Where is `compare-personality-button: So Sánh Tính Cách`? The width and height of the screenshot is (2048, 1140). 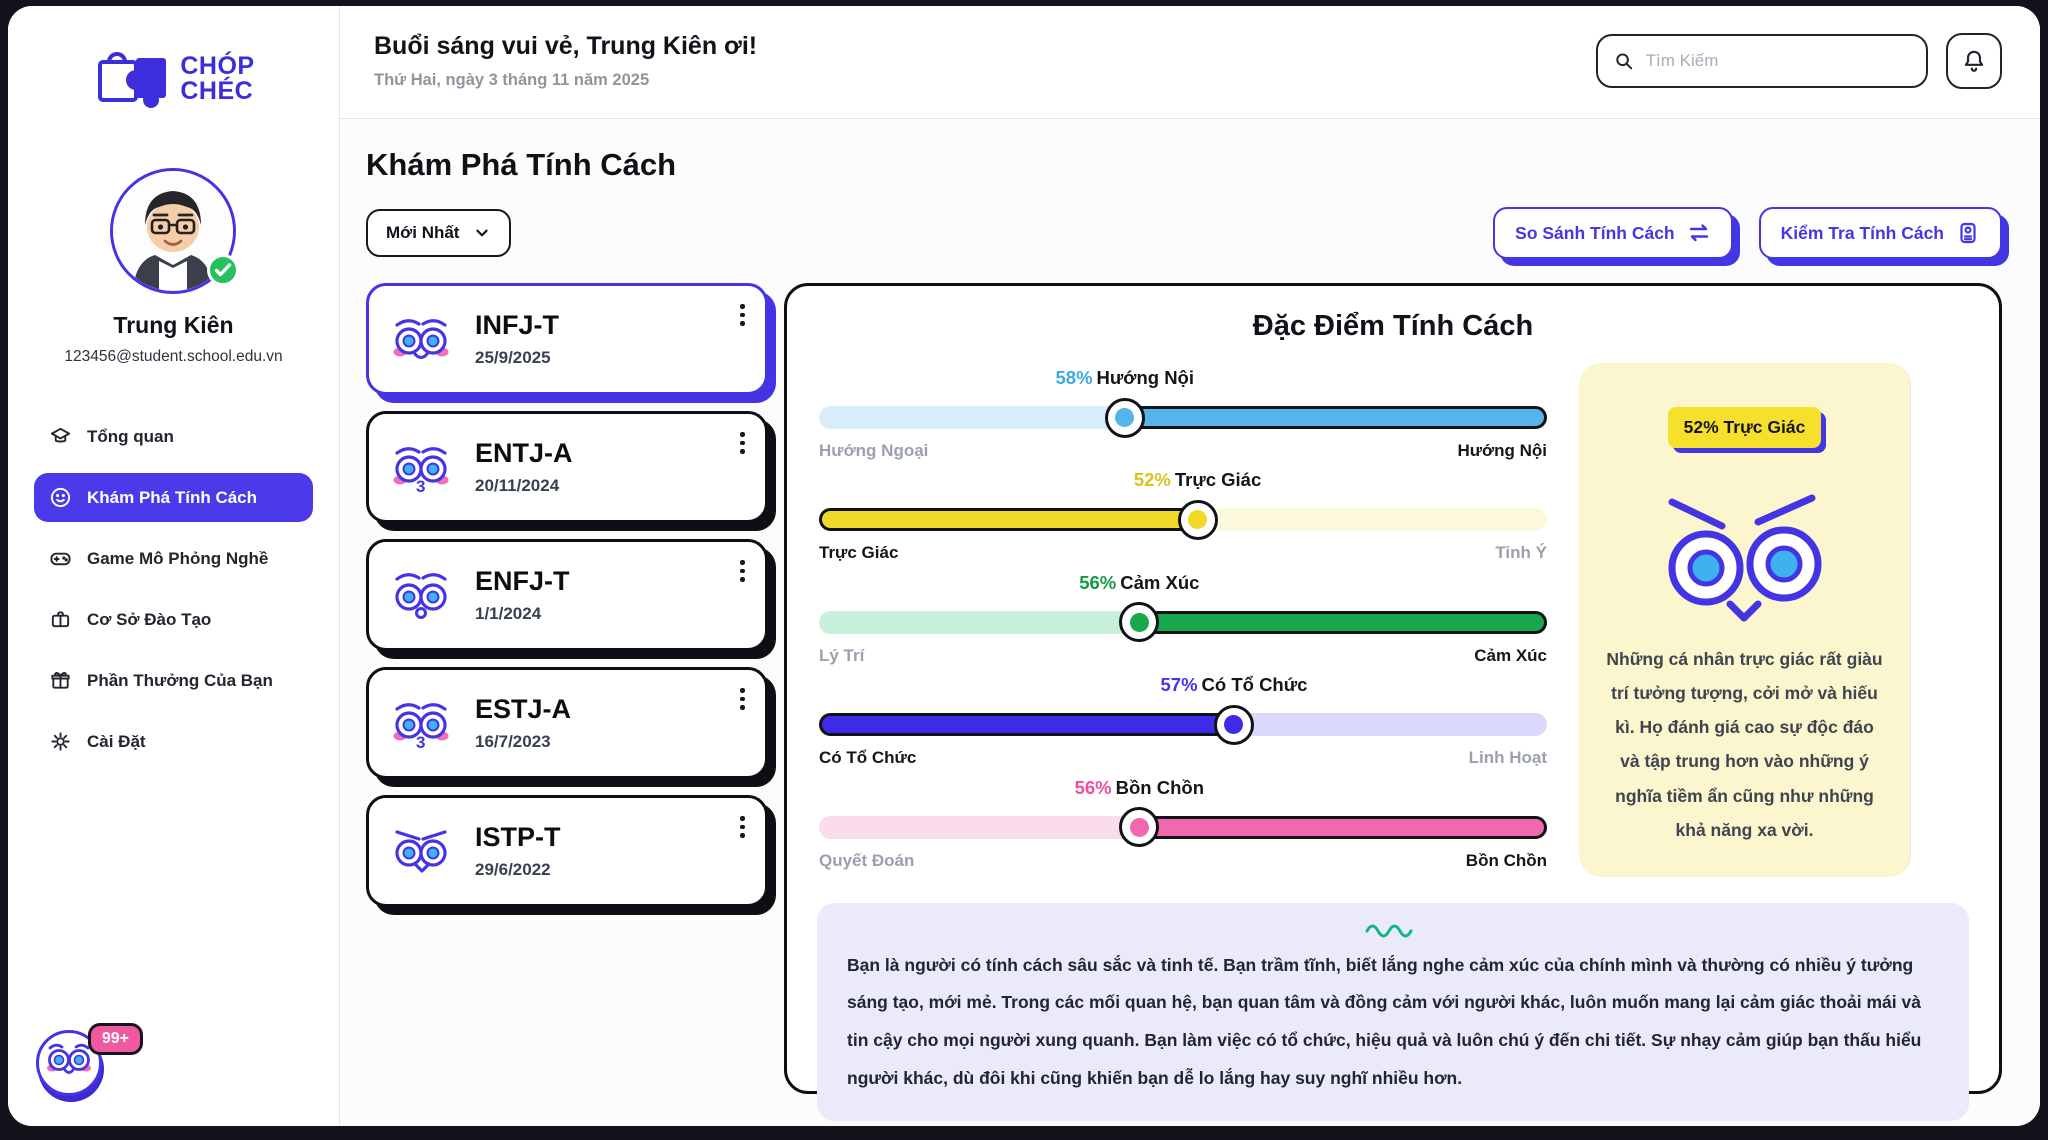 compare-personality-button: So Sánh Tính Cách is located at coordinates (1613, 233).